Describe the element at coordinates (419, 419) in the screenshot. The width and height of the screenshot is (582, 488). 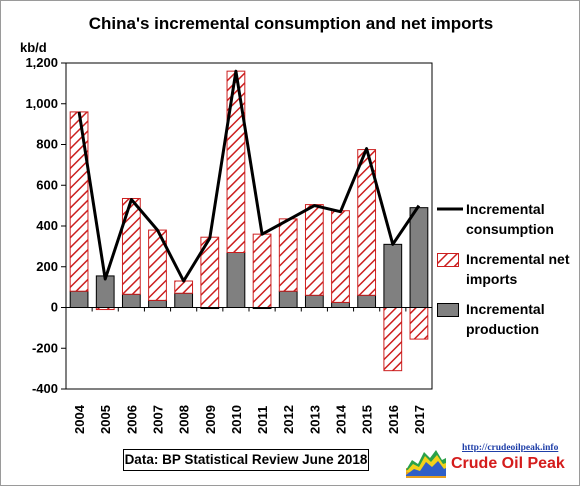
I see `x-tick-label: 2017` at that location.